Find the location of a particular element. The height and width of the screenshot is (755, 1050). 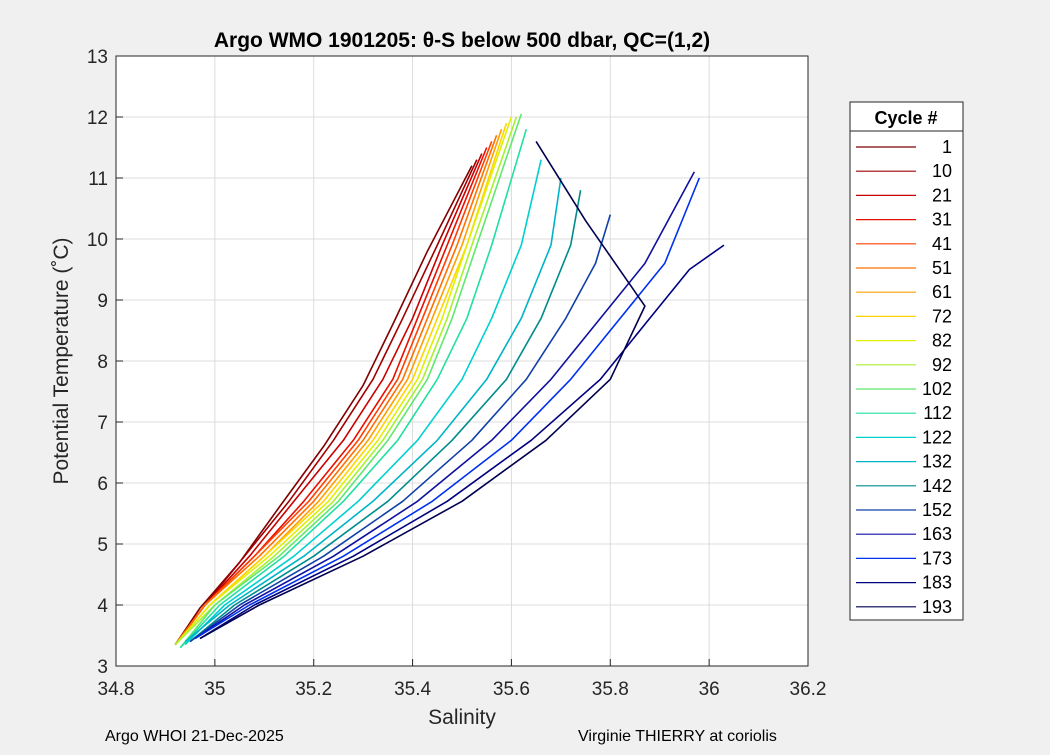

y-tick-label: 10 is located at coordinates (97, 240).